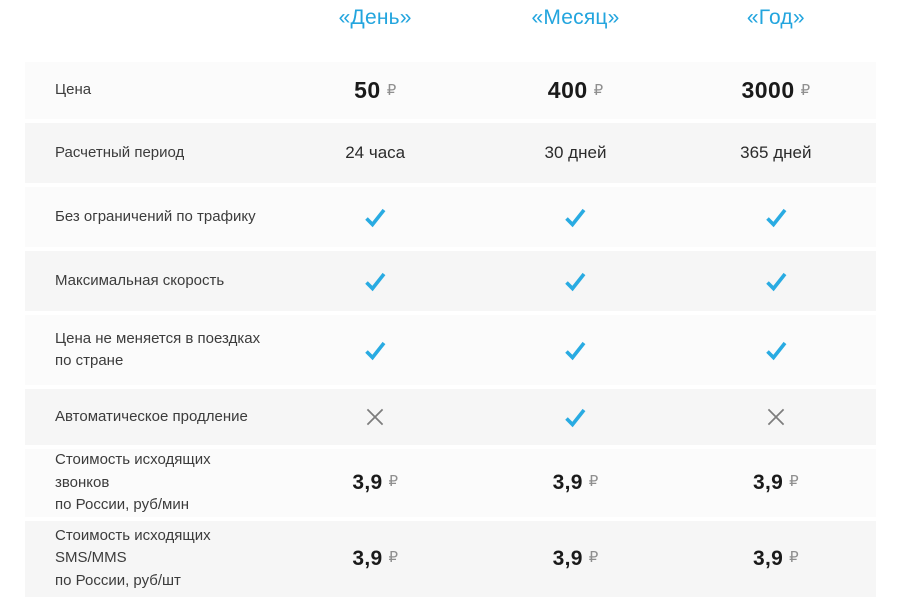 The height and width of the screenshot is (611, 898). I want to click on period-cell-year: 365 дней, so click(776, 153).